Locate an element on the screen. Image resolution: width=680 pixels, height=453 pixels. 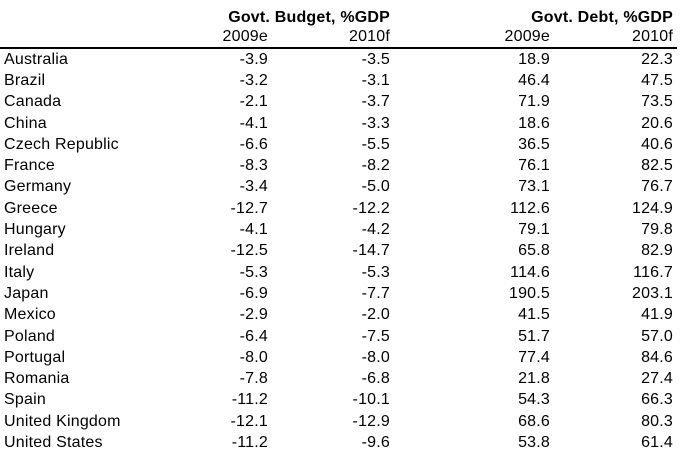
budget-2010f-cell: -10.1 is located at coordinates (371, 400).